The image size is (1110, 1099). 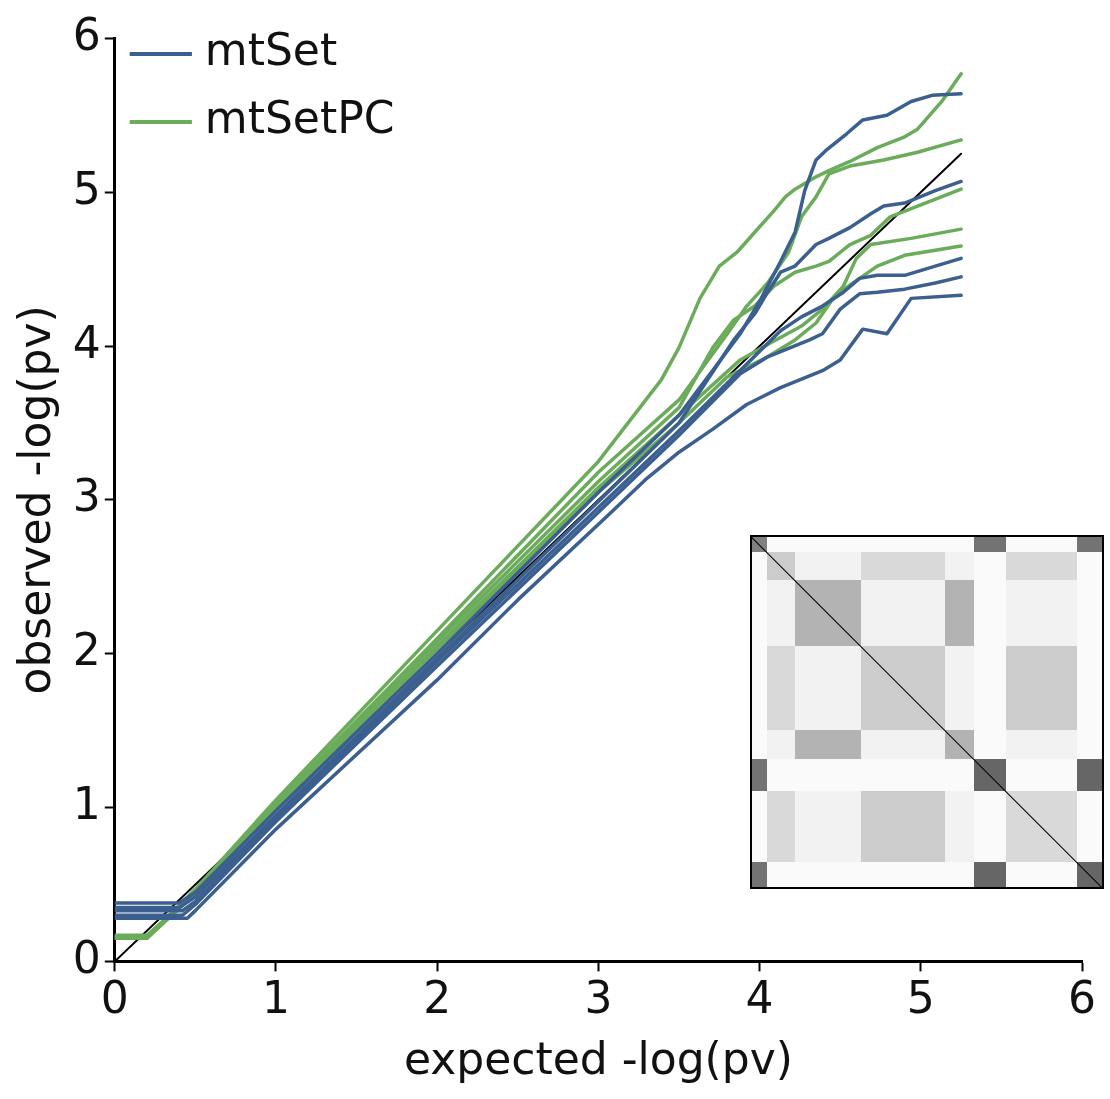 I want to click on y-tick-label: 6, so click(x=86, y=34).